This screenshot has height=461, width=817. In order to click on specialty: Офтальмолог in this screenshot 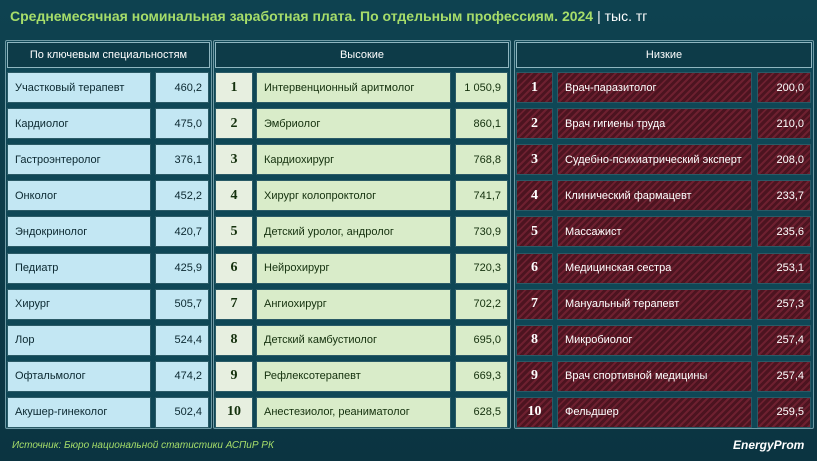, I will do `click(79, 376)`.